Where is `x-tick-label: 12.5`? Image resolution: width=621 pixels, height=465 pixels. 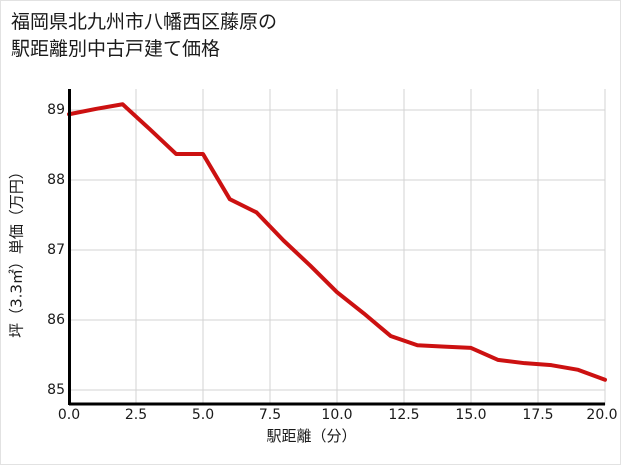
x-tick-label: 12.5 is located at coordinates (404, 415).